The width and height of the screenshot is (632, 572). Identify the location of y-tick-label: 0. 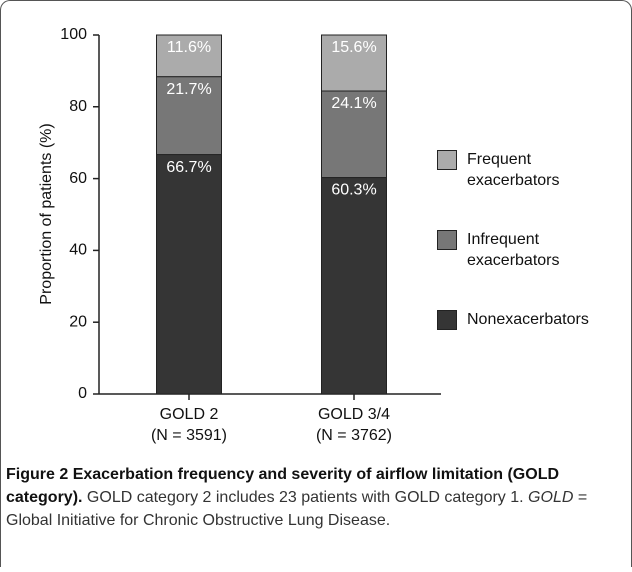
(82, 393).